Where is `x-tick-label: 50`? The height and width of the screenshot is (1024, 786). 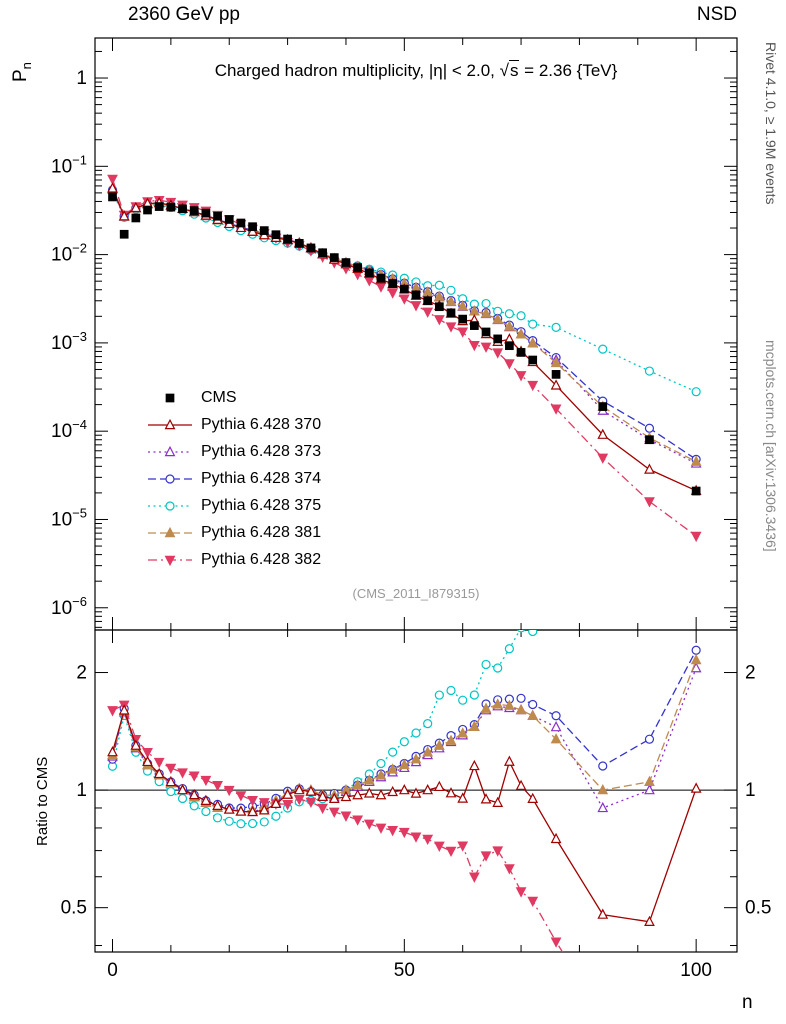
x-tick-label: 50 is located at coordinates (404, 970).